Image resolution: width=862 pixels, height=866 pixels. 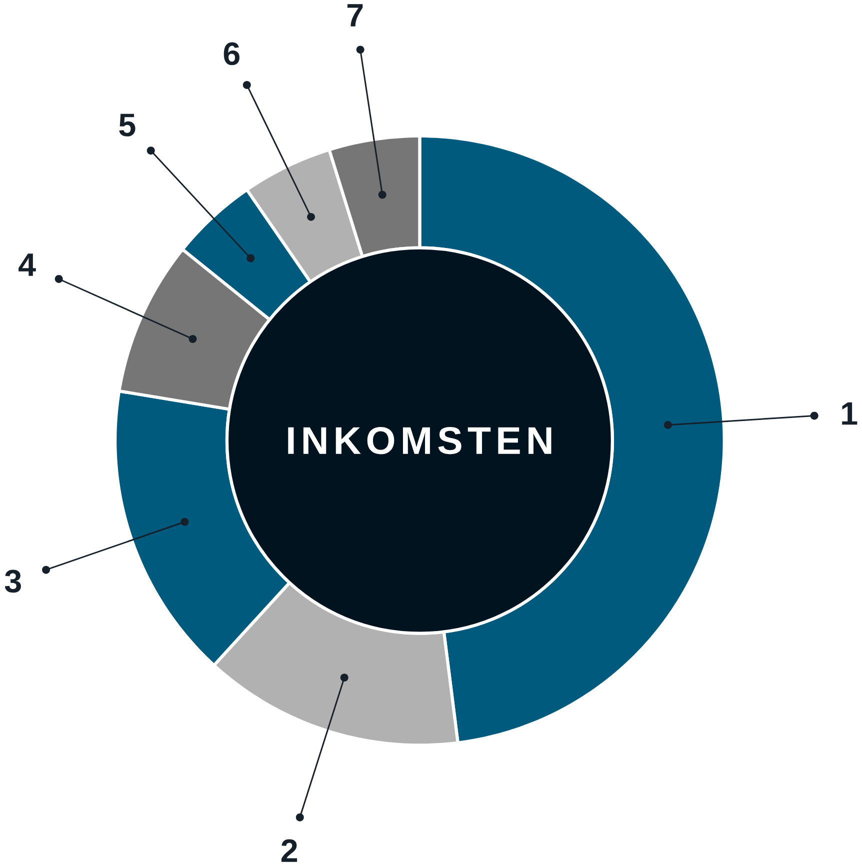 I want to click on slice-label: 4, so click(x=27, y=265).